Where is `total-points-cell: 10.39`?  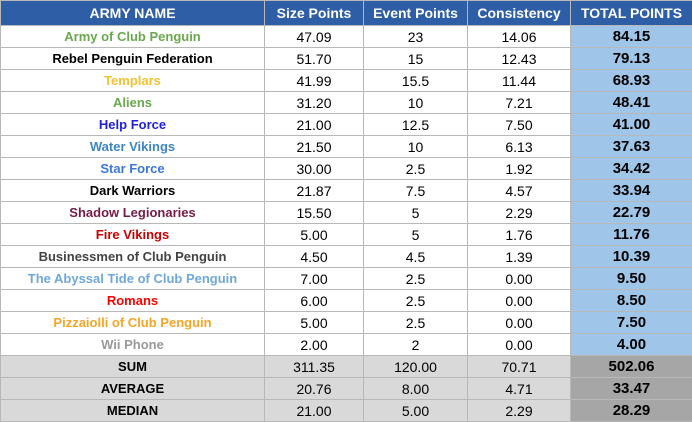
total-points-cell: 10.39 is located at coordinates (631, 257).